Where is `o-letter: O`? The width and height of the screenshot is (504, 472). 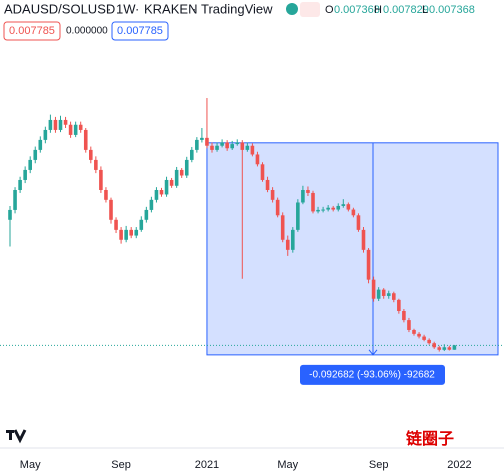
o-letter: O is located at coordinates (329, 10).